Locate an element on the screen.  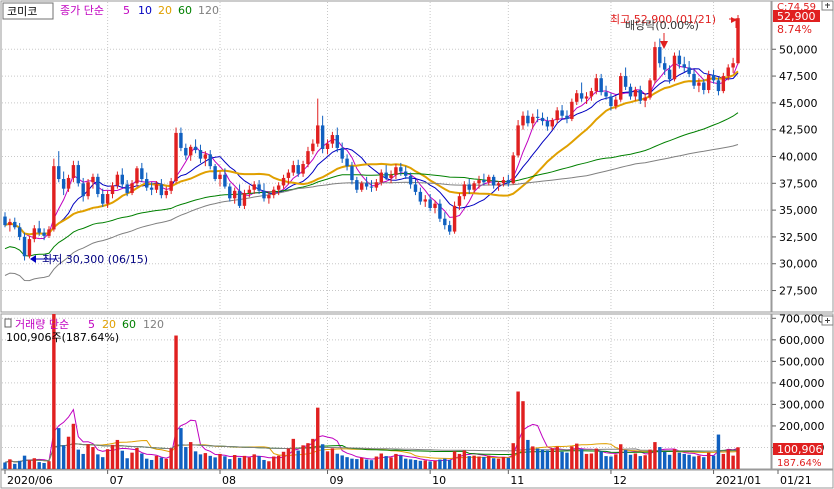
price-legend-prefix: 종가 단순 is located at coordinates (82, 10).